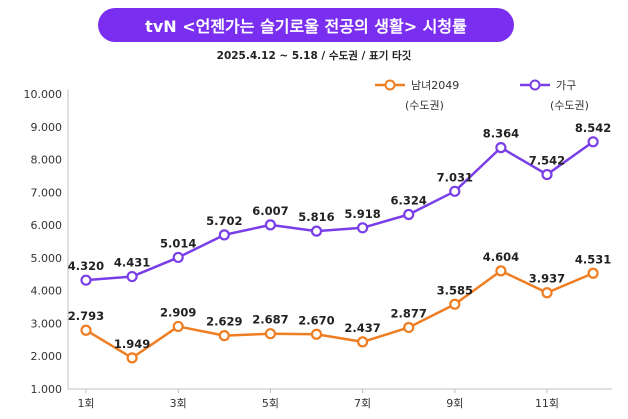  I want to click on data-label: 6.007, so click(270, 211).